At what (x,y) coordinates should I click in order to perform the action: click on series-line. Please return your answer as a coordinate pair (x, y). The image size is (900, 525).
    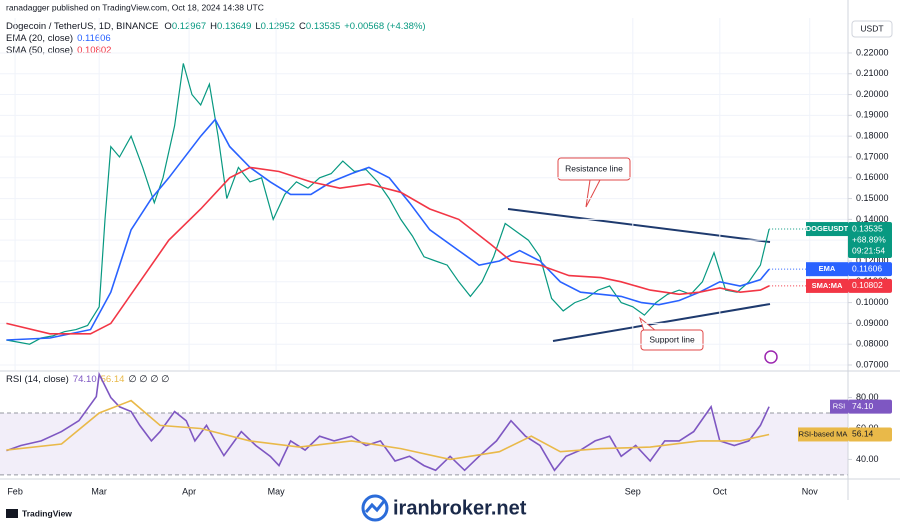
    Looking at the image, I should click on (388, 430).